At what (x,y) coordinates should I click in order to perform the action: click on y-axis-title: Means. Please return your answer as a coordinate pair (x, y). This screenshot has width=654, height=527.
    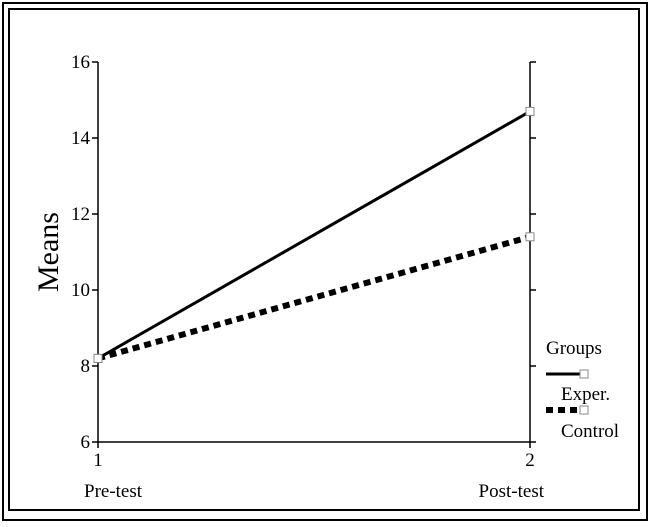
    Looking at the image, I should click on (48, 252).